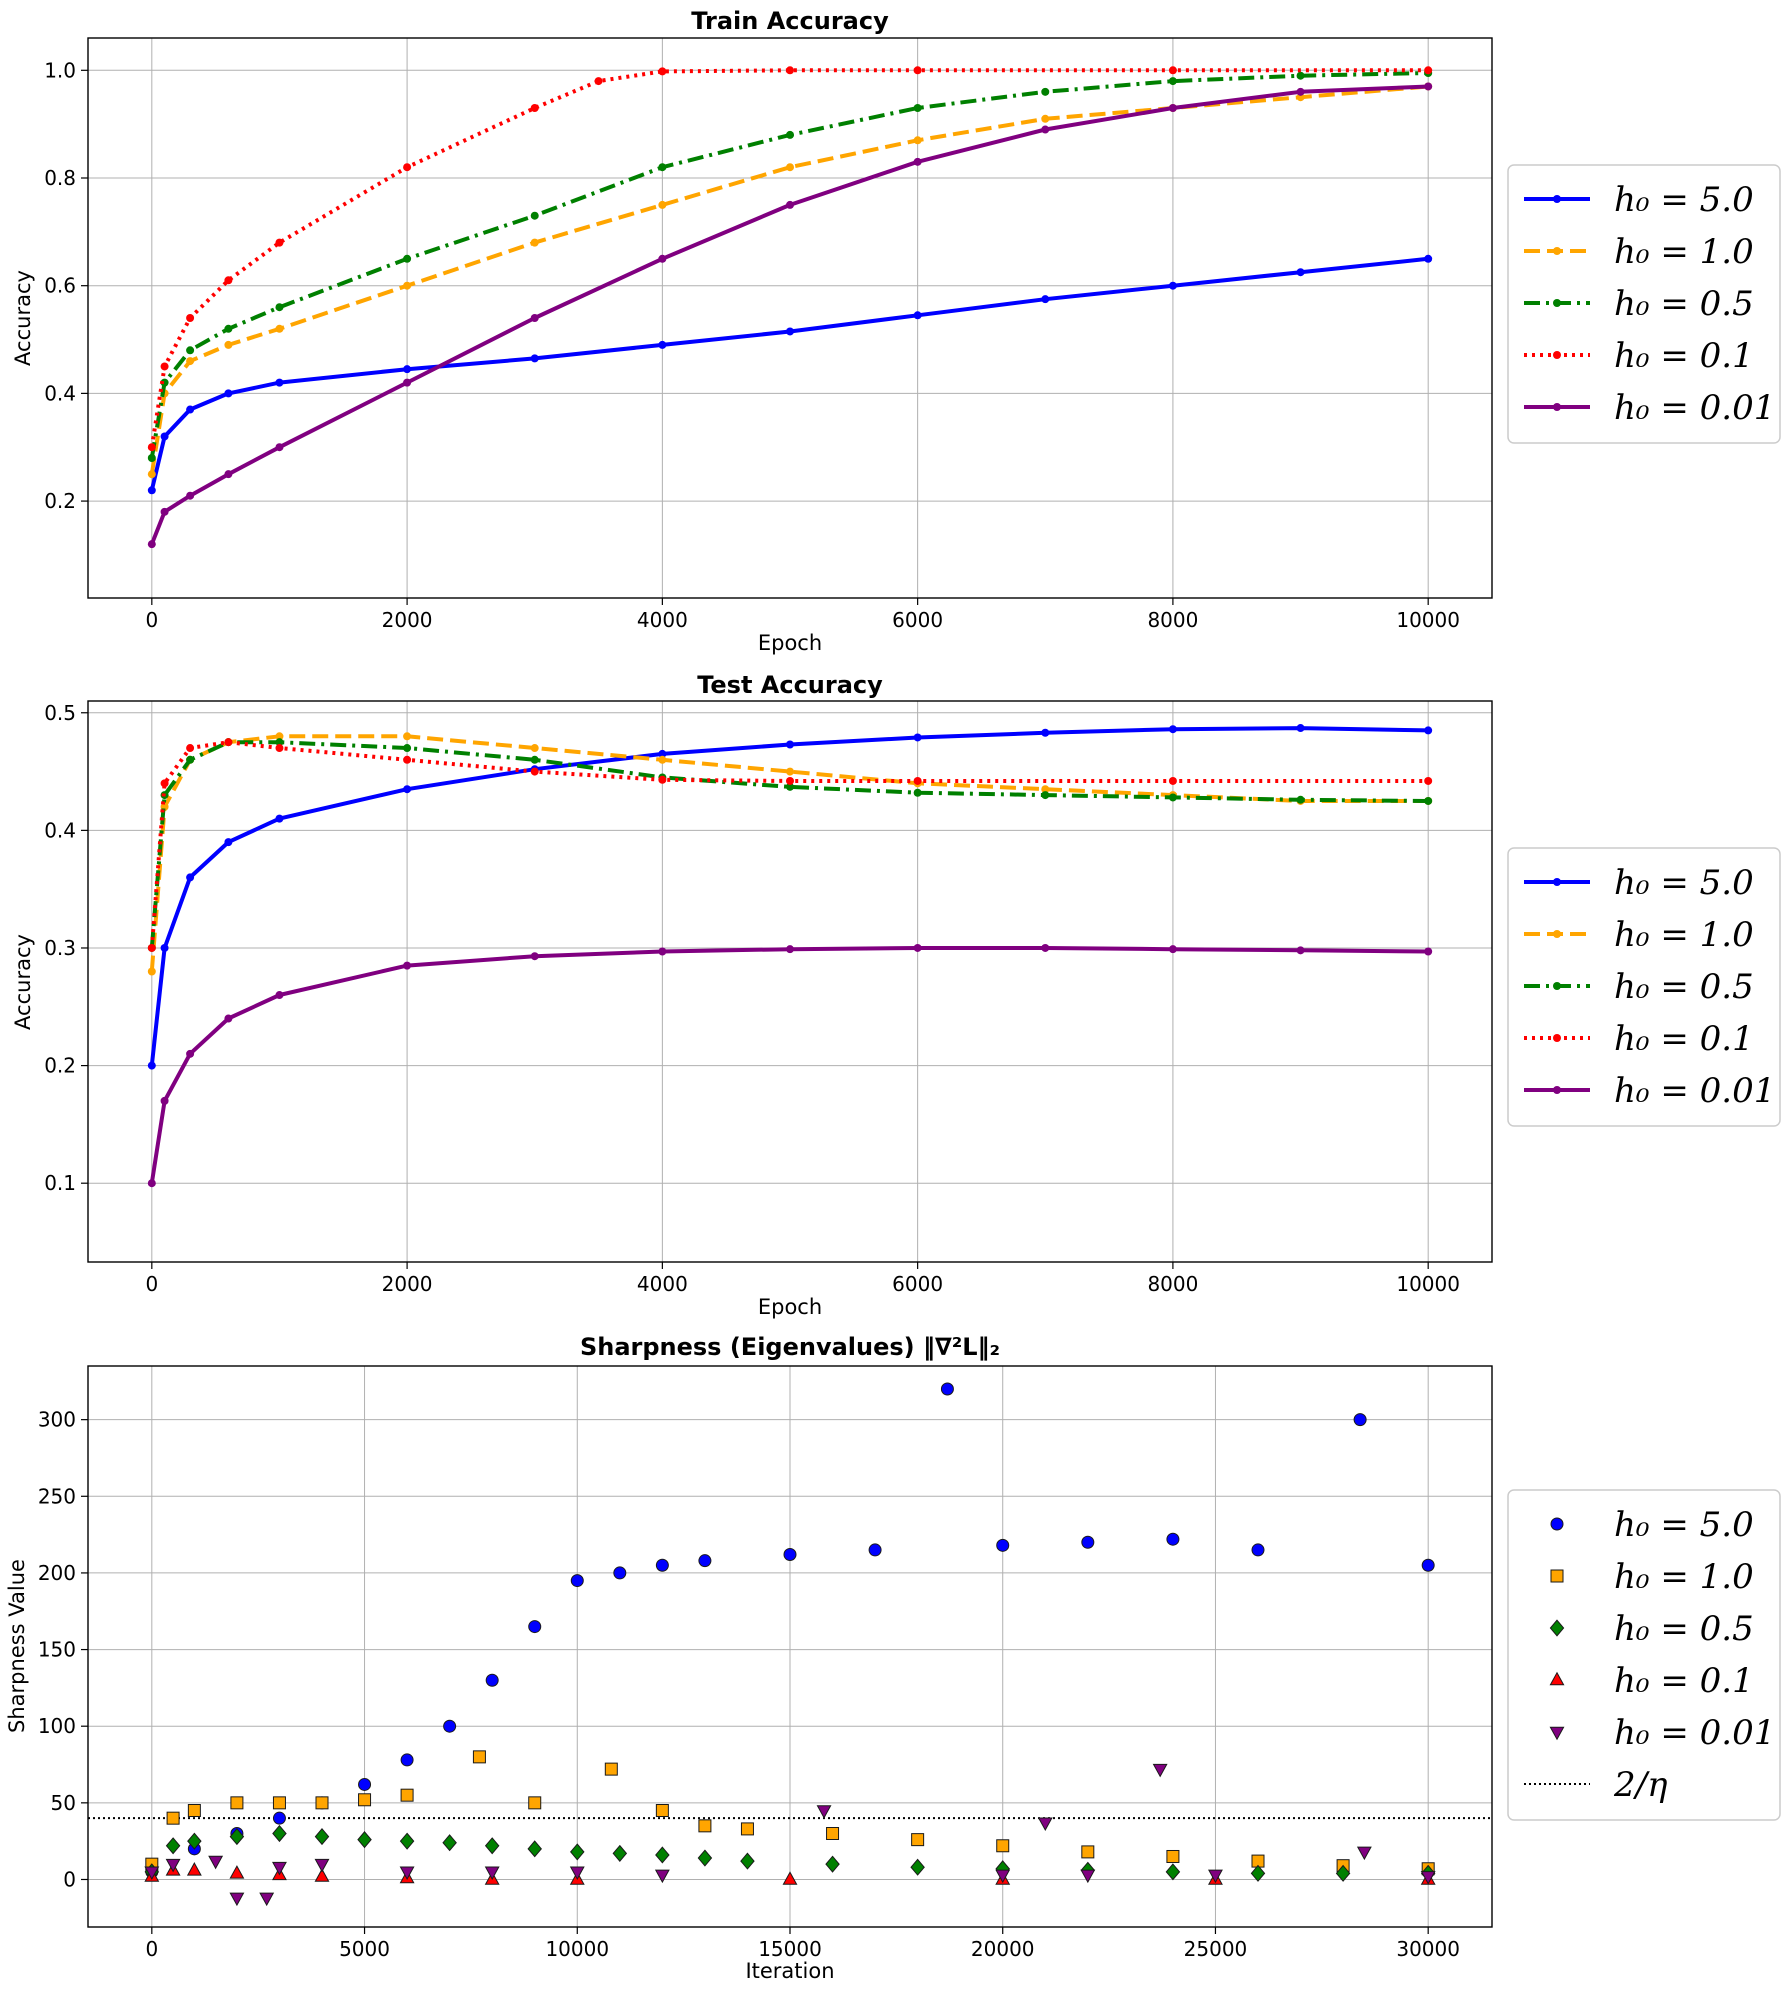 Image resolution: width=1790 pixels, height=1990 pixels. Describe the element at coordinates (1428, 1949) in the screenshot. I see `x-tick-label: 30000` at that location.